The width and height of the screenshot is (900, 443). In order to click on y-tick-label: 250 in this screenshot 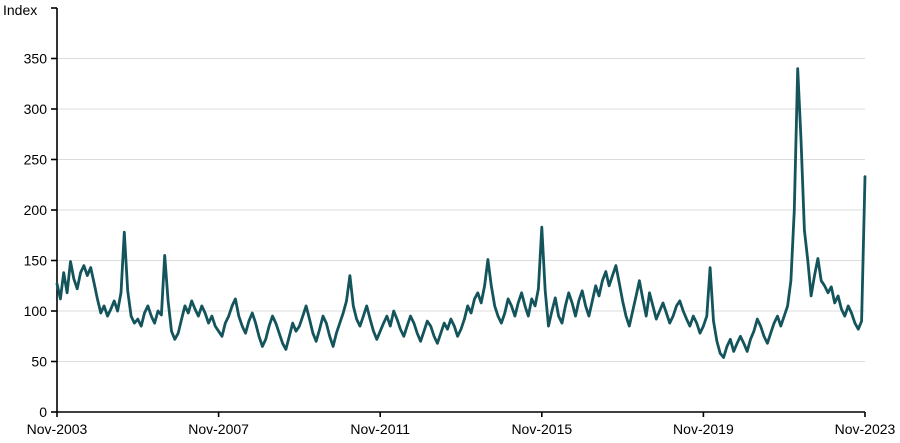, I will do `click(36, 160)`.